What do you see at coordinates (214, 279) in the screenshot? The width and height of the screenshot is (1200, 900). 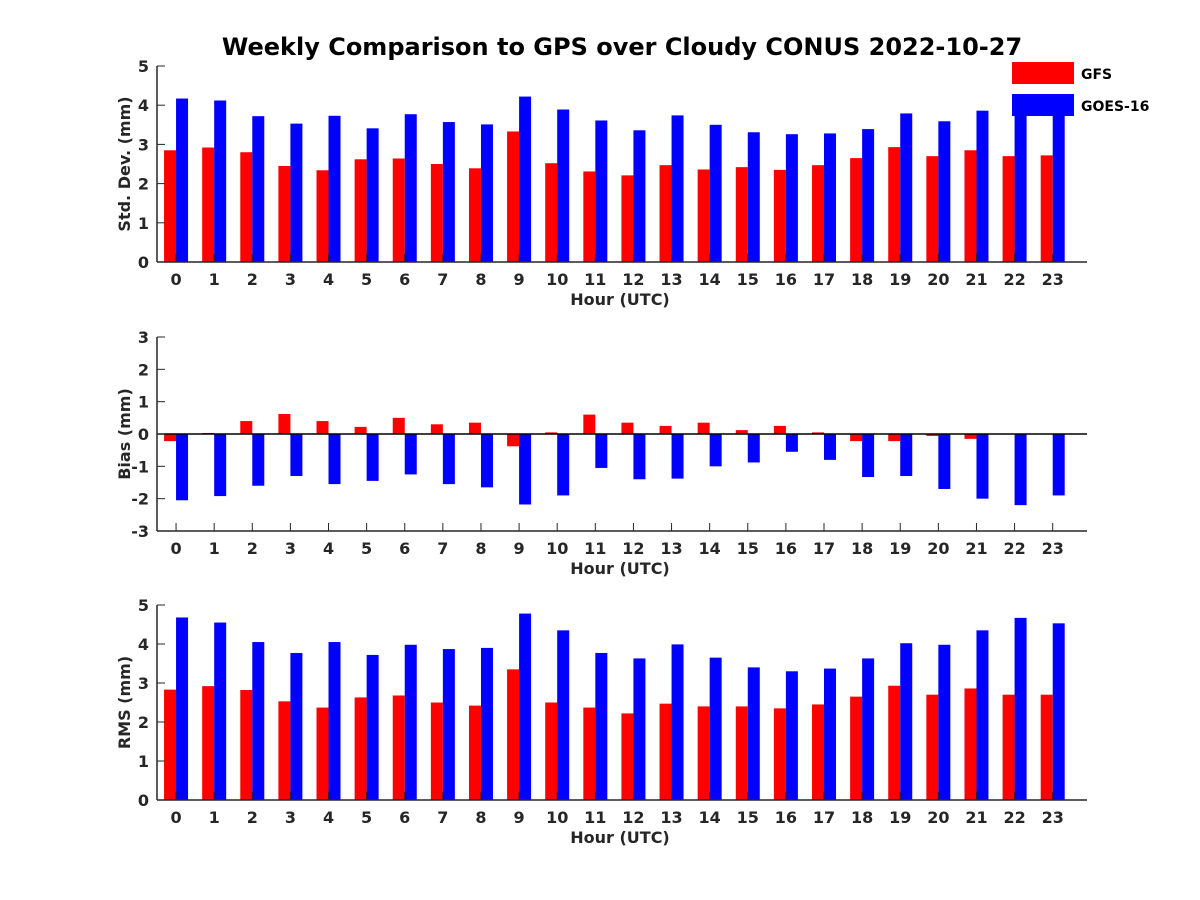 I see `x-tick-label: 1` at bounding box center [214, 279].